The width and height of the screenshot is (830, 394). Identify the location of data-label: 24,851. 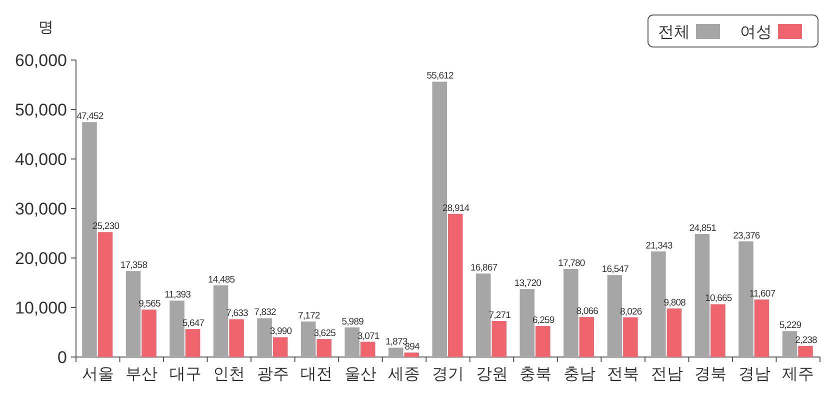
(702, 228).